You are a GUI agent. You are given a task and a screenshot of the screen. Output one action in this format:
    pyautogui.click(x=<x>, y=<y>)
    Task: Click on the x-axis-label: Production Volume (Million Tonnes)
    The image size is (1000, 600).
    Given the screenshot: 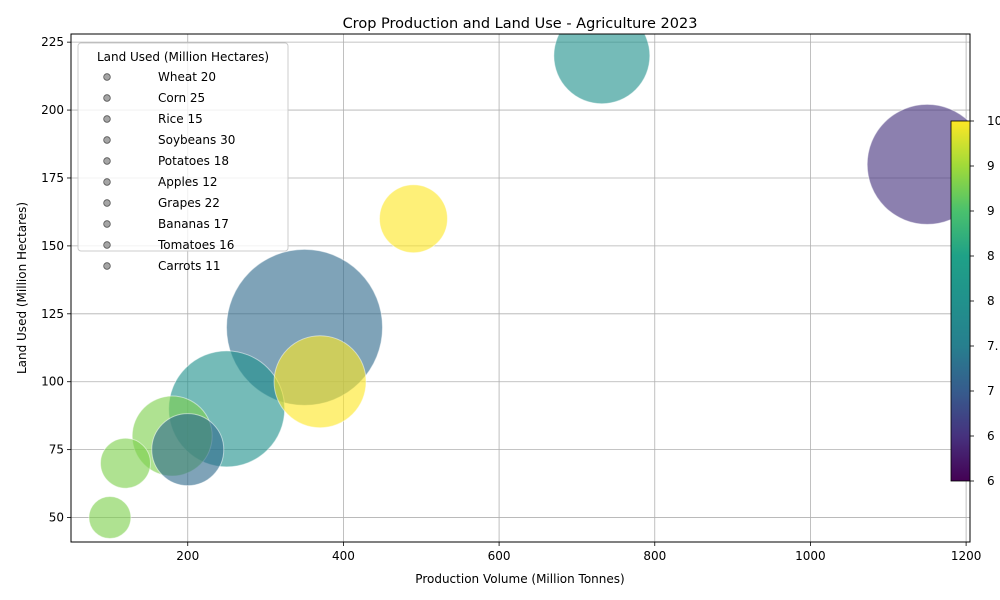 What is the action you would take?
    pyautogui.click(x=519, y=579)
    